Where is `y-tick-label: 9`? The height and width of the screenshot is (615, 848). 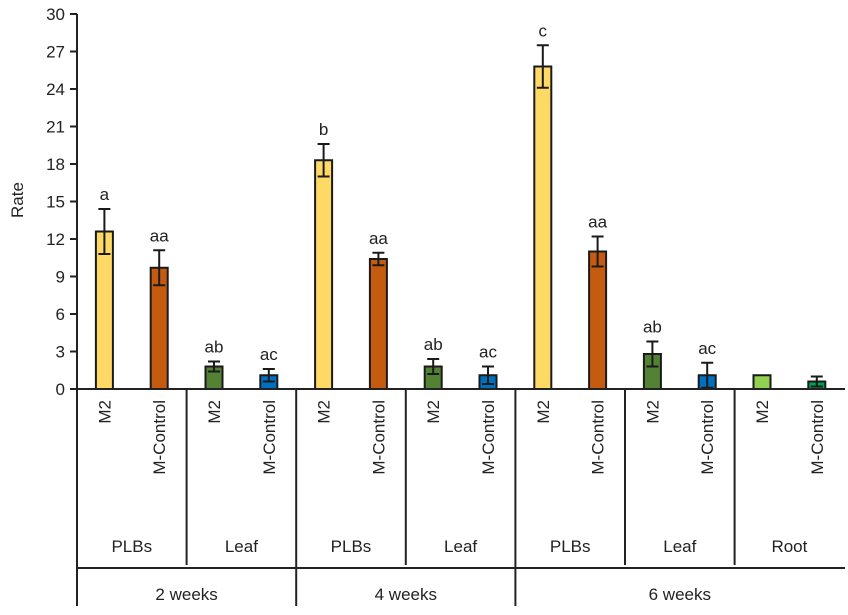 y-tick-label: 9 is located at coordinates (60, 277).